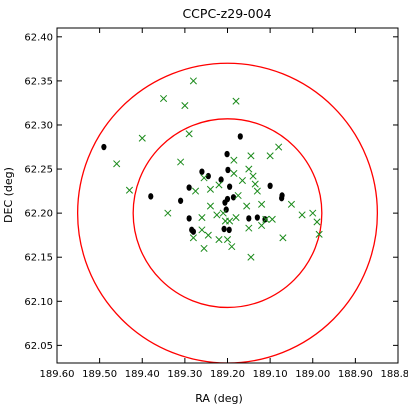 The height and width of the screenshot is (409, 408). What do you see at coordinates (355, 374) in the screenshot?
I see `x-tick-label: 188.90` at bounding box center [355, 374].